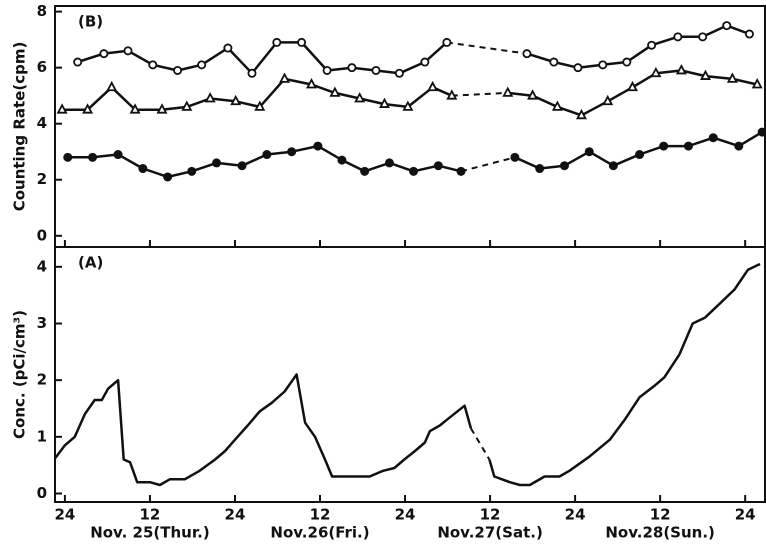 The height and width of the screenshot is (548, 766). I want to click on data-line, so click(413, 49).